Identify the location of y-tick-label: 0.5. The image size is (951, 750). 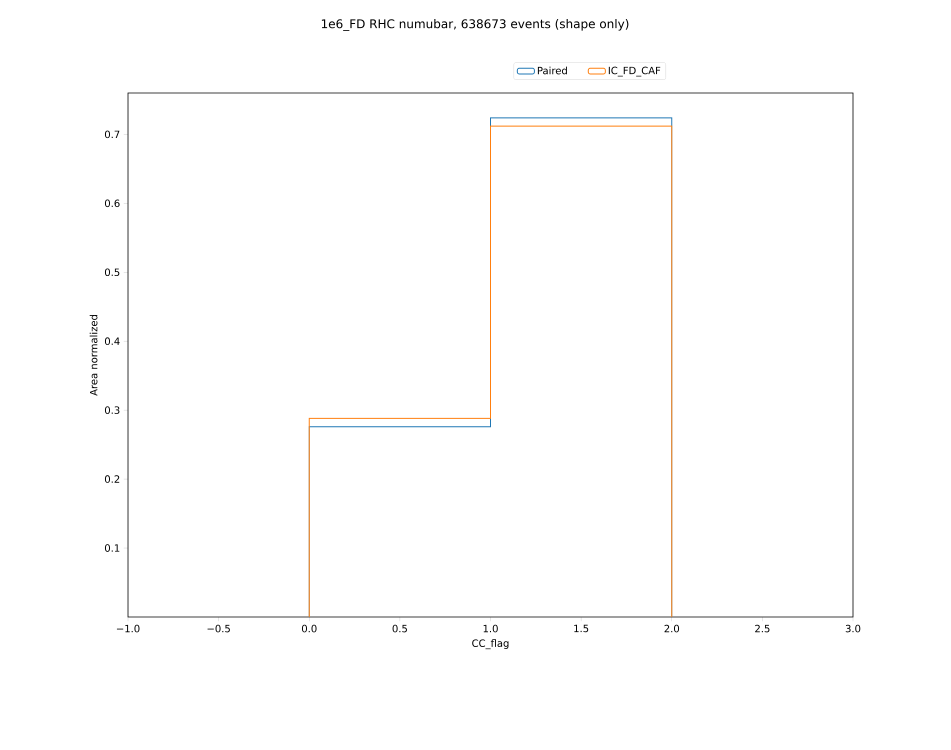
(112, 272).